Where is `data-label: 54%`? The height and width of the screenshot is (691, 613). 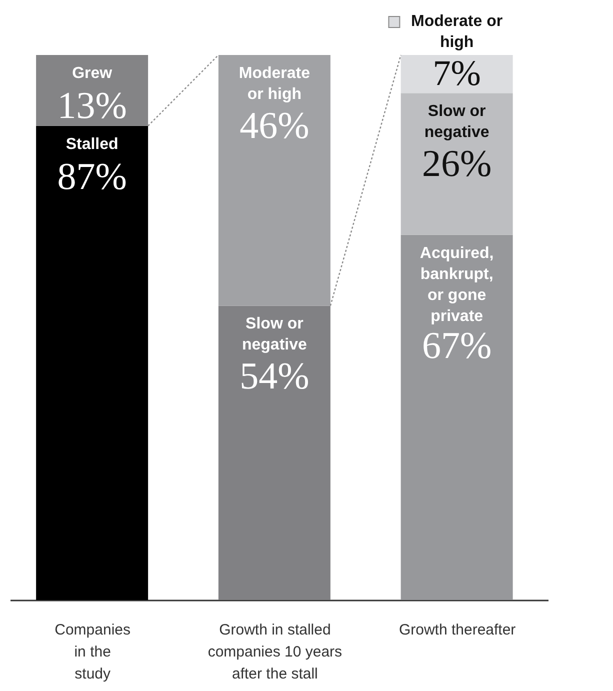 data-label: 54% is located at coordinates (275, 377).